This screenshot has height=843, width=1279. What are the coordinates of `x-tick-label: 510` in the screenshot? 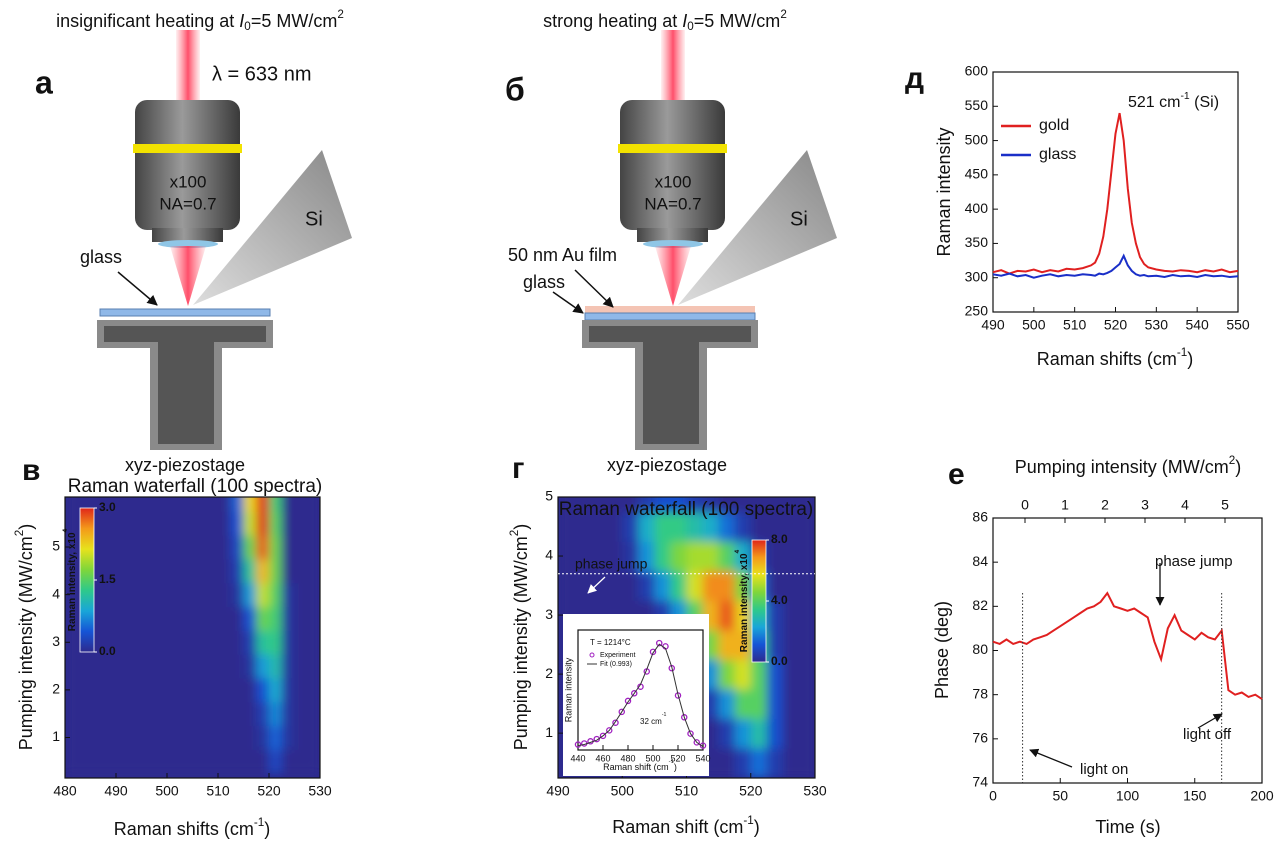 It's located at (218, 791).